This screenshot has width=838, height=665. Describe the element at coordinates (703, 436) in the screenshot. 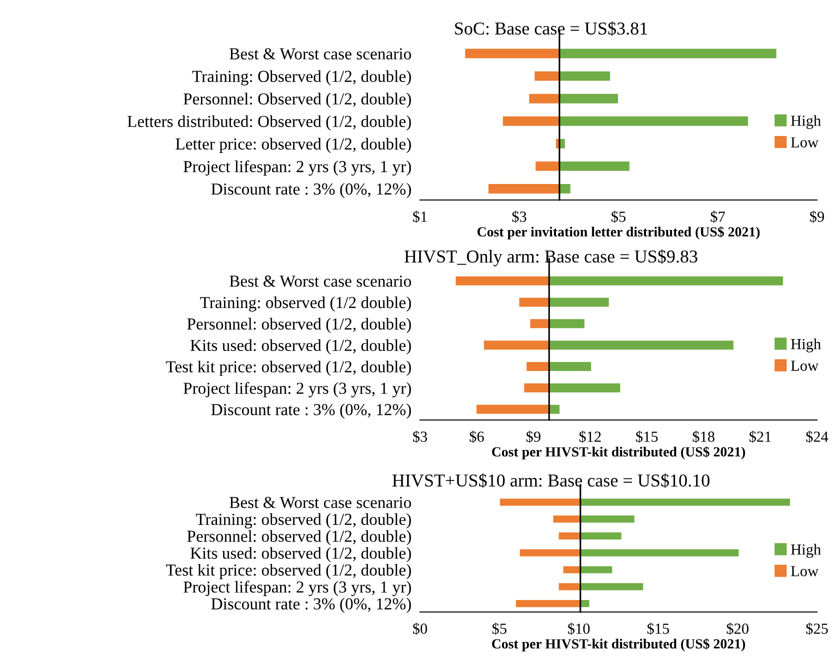

I see `x-tick-label: $18` at that location.